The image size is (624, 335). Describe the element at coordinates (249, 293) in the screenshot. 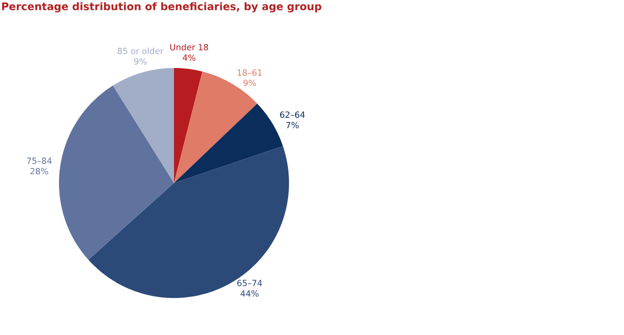

I see `data-label: 44%` at that location.